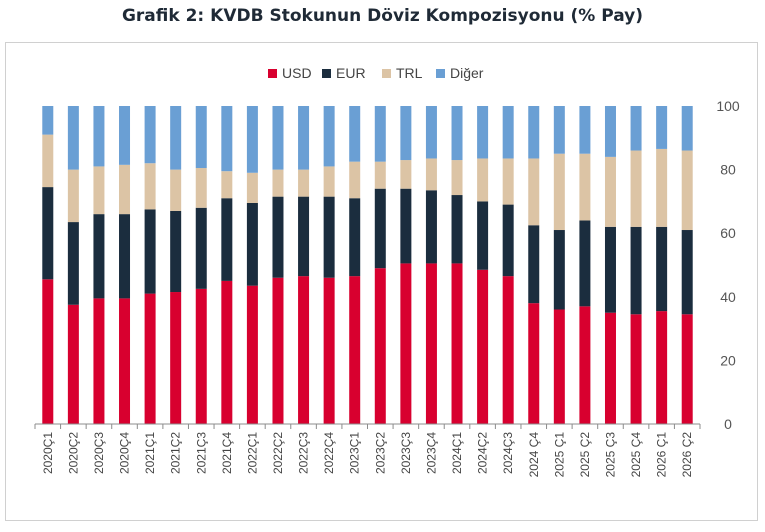 This screenshot has width=765, height=532. What do you see at coordinates (508, 453) in the screenshot?
I see `x-tick-label: 2024Ç3` at bounding box center [508, 453].